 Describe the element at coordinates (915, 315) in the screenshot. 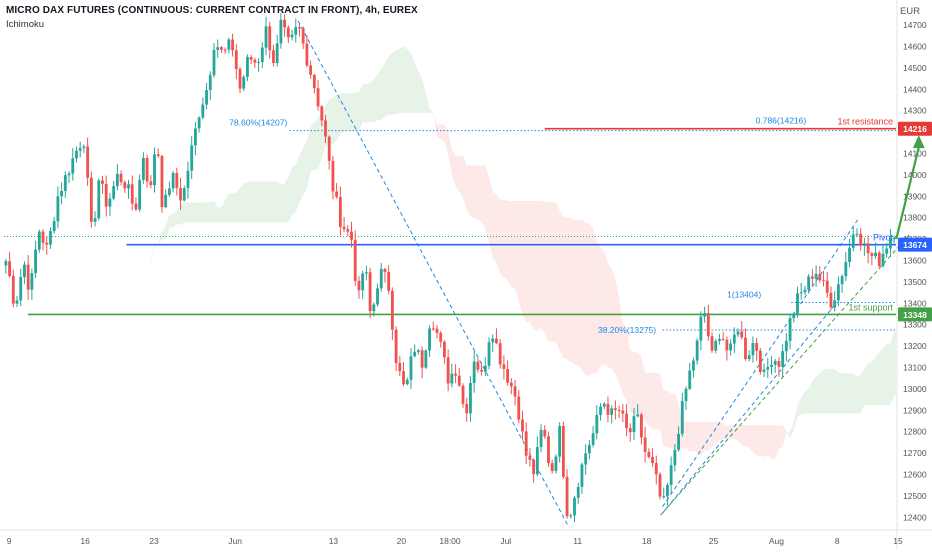

I see `support-price-tag-text: 13348` at that location.